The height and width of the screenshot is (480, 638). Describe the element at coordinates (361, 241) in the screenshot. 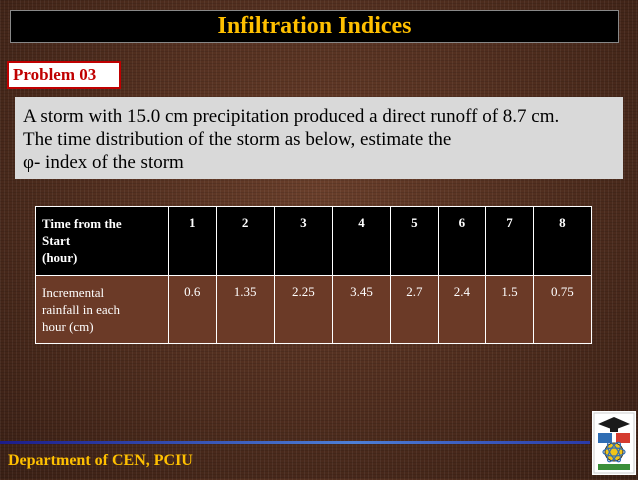

I see `hour-cell: 4` at that location.